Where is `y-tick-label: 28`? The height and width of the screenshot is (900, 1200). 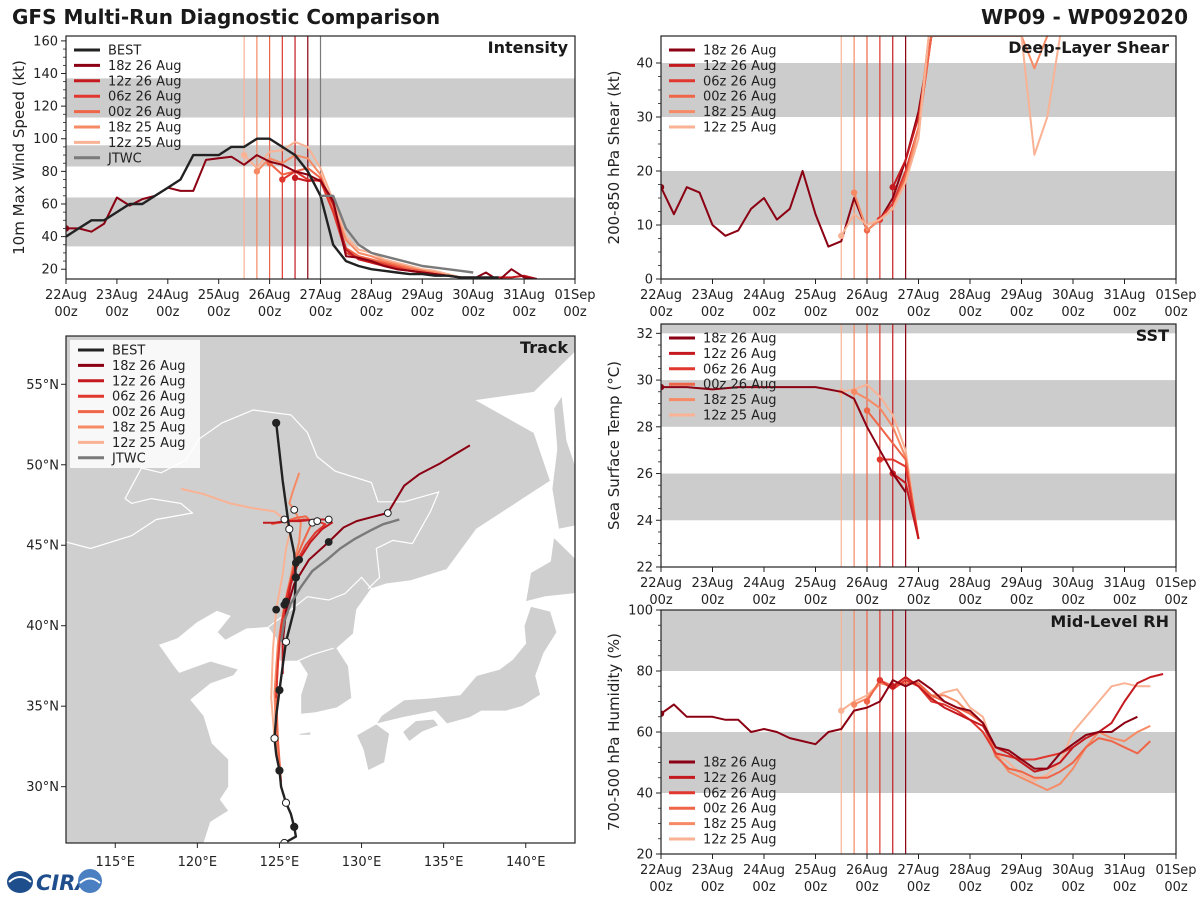 y-tick-label: 28 is located at coordinates (644, 427).